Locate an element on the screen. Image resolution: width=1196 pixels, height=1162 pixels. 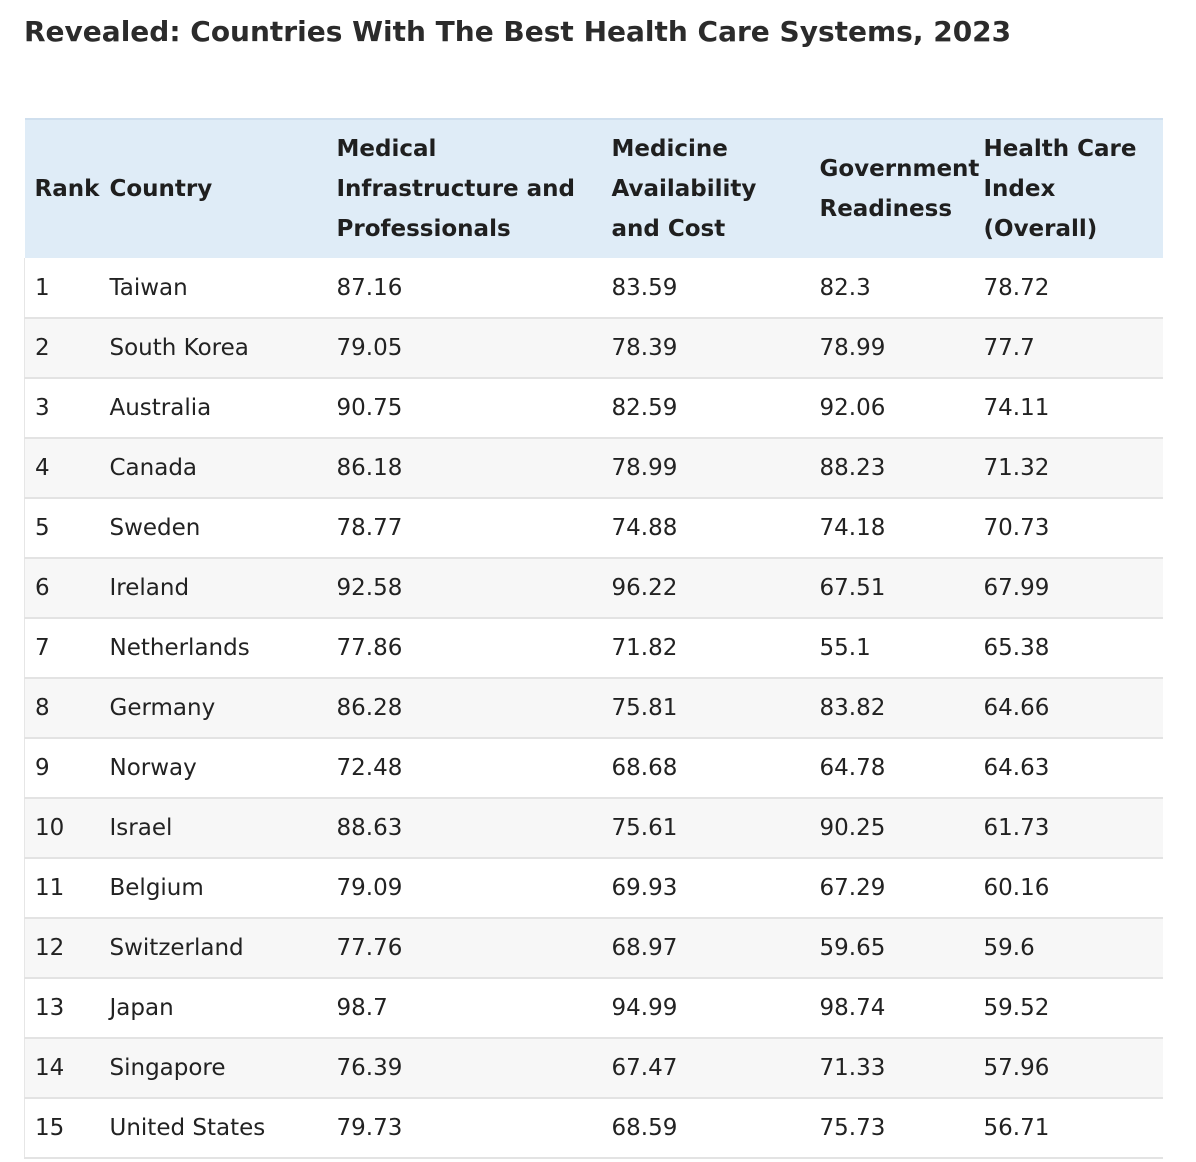
table-row: 15 United States 79.73 68.59 75.73 56.71 is located at coordinates (593, 1128).